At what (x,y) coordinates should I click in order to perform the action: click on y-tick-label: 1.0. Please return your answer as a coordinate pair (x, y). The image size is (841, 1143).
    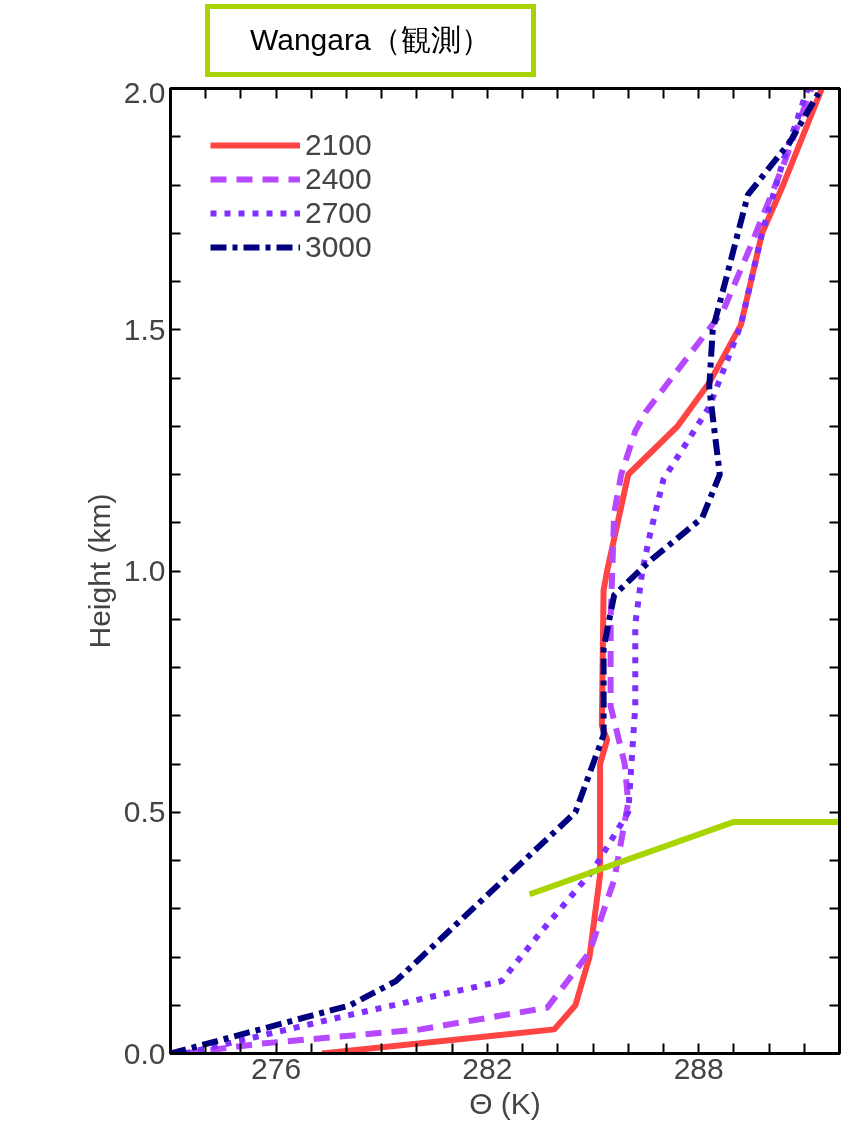
    Looking at the image, I should click on (144, 570).